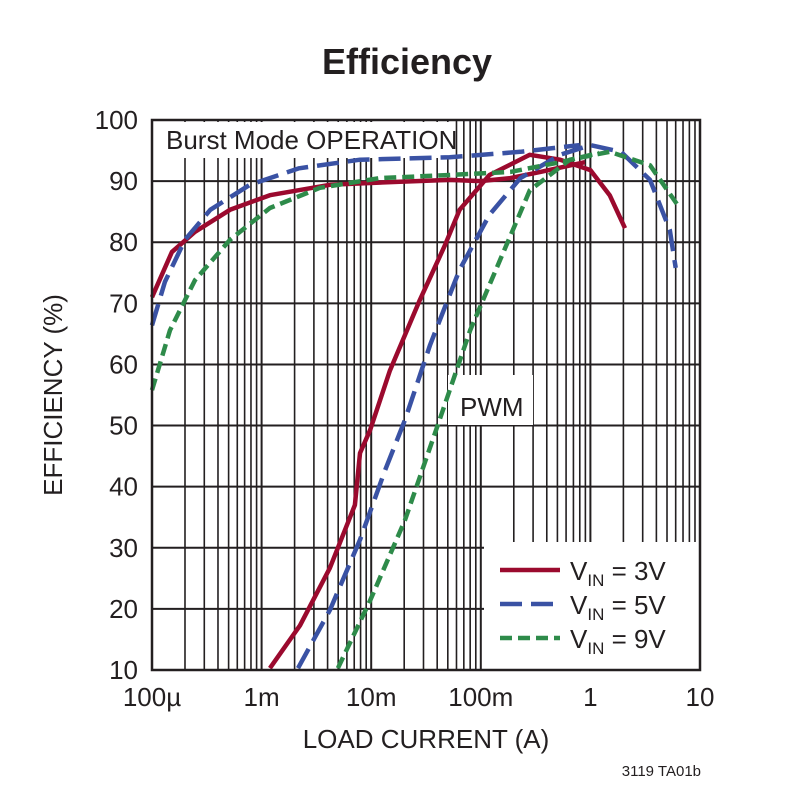 The height and width of the screenshot is (787, 802). What do you see at coordinates (116, 120) in the screenshot?
I see `y-tick-label: 100` at bounding box center [116, 120].